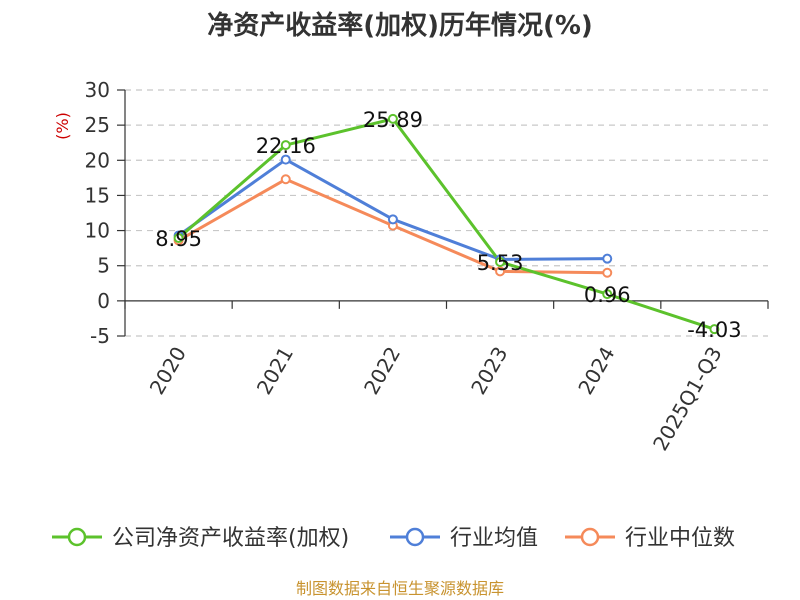  I want to click on legend-label: 公司净资产收益率(加权), so click(230, 538).